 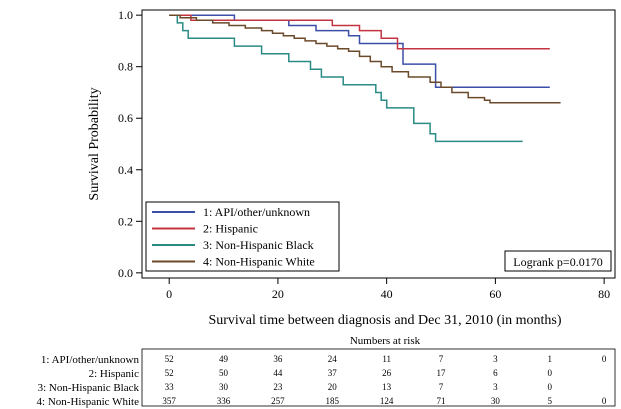 What do you see at coordinates (387, 294) in the screenshot?
I see `x-tick-label: 40` at bounding box center [387, 294].